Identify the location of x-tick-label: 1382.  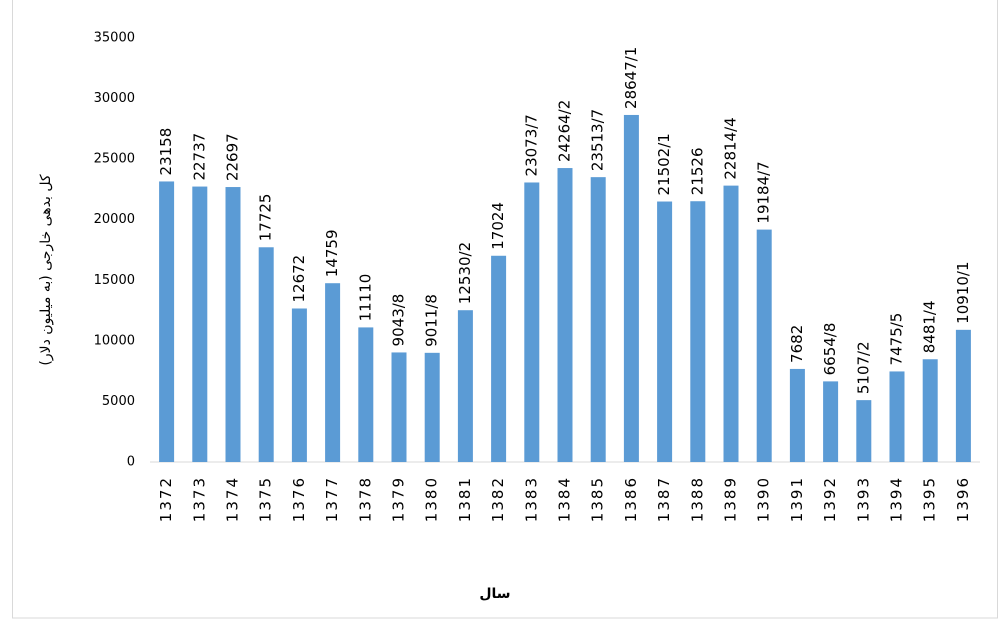
(498, 499).